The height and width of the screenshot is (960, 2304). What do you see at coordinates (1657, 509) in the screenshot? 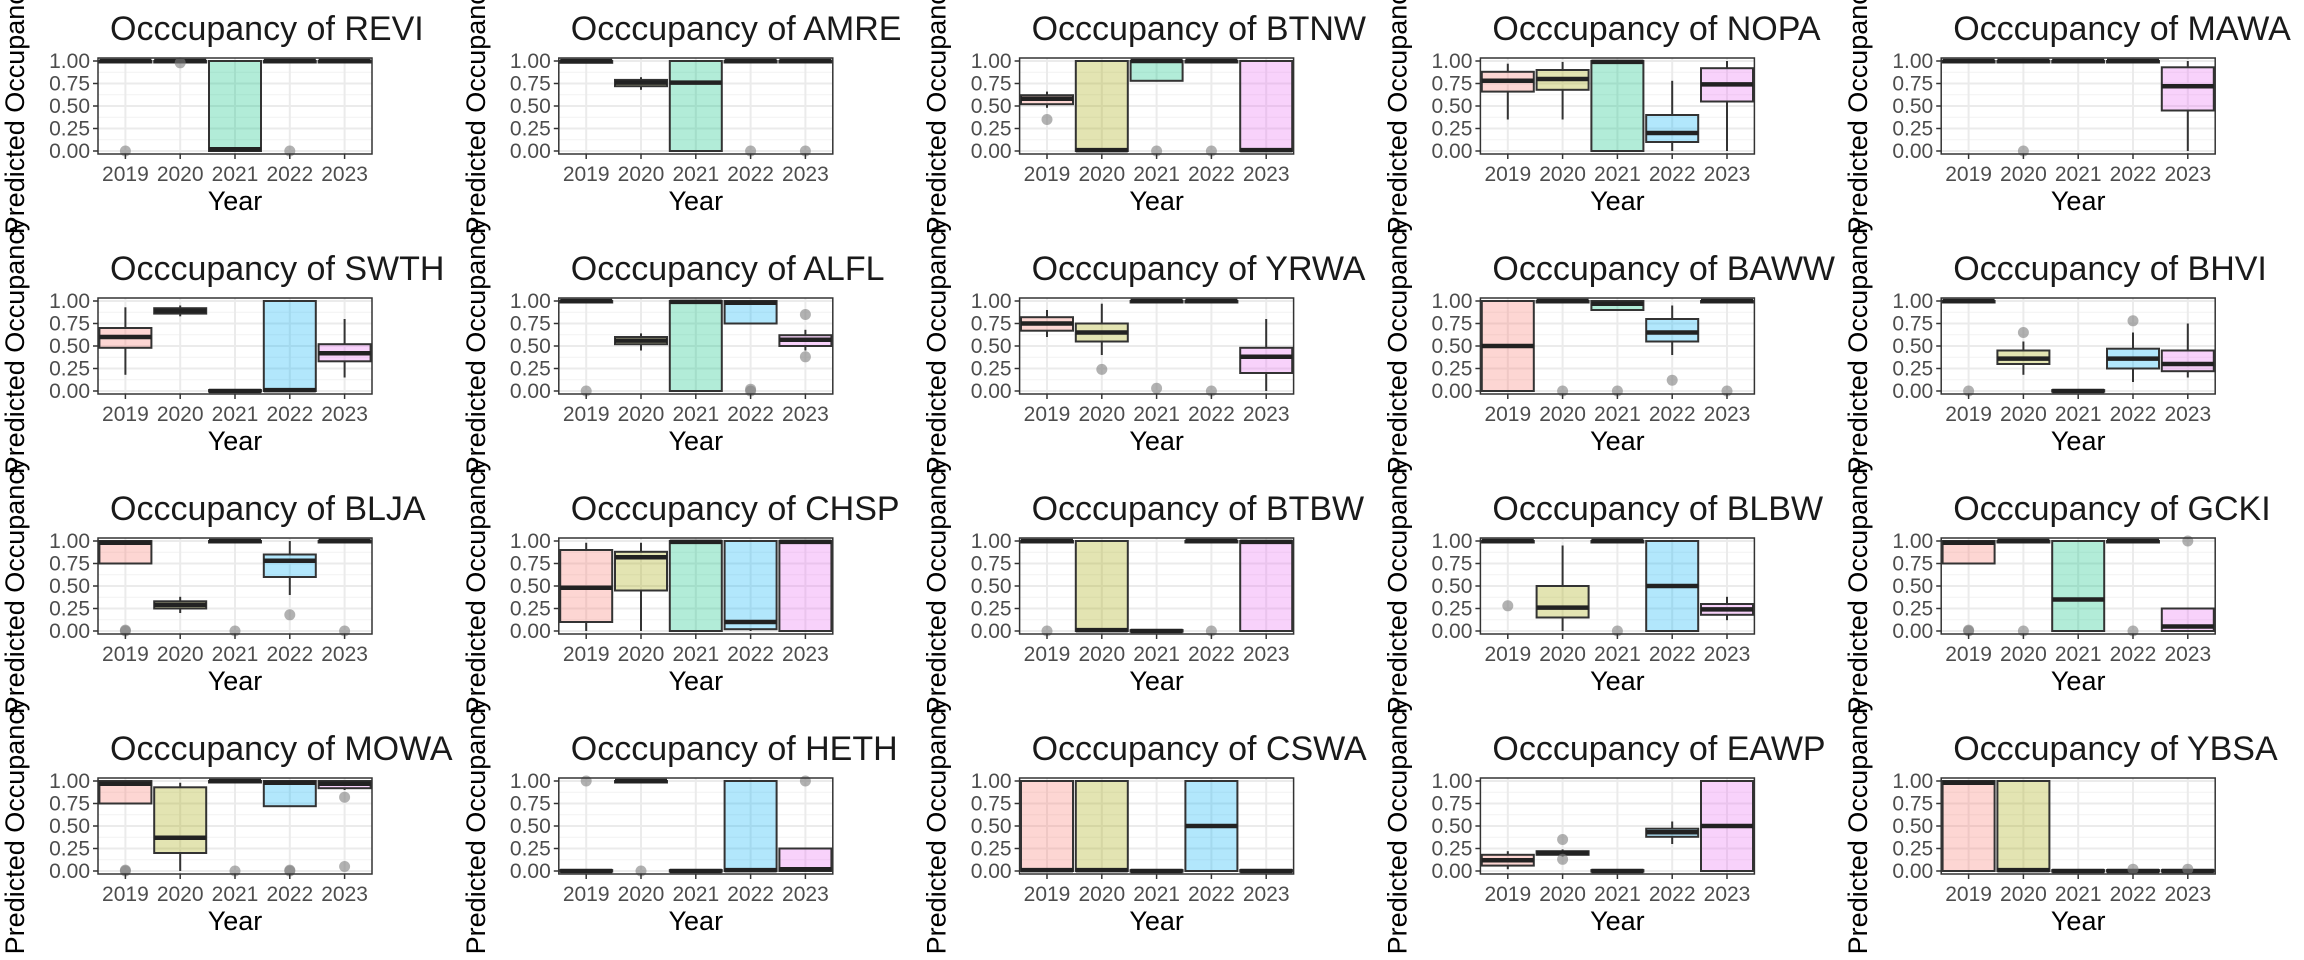
I see `panel-title: Occcupancy of BLBW` at bounding box center [1657, 509].